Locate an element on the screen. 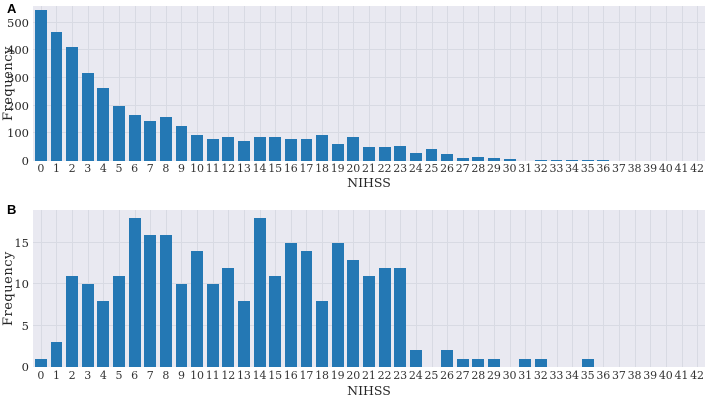 The width and height of the screenshot is (709, 402). y-tick-label: 500 is located at coordinates (18, 22).